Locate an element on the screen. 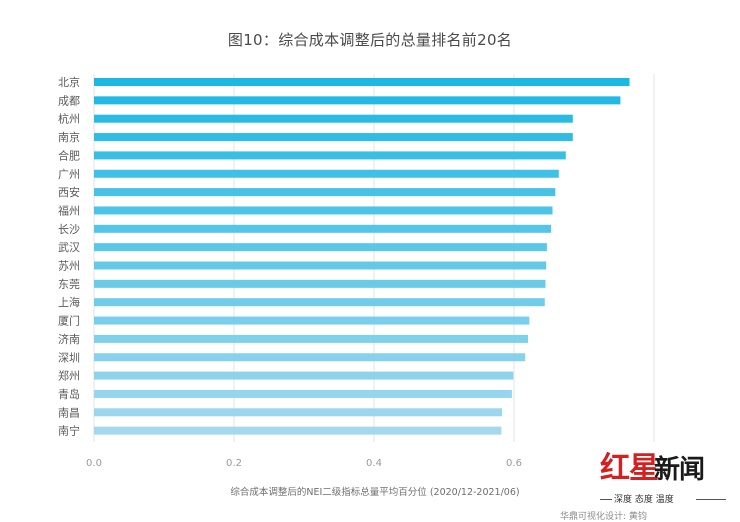 The height and width of the screenshot is (522, 740). x-tick-labels: 0.0 0.2 0.4 0.6 is located at coordinates (304, 463).